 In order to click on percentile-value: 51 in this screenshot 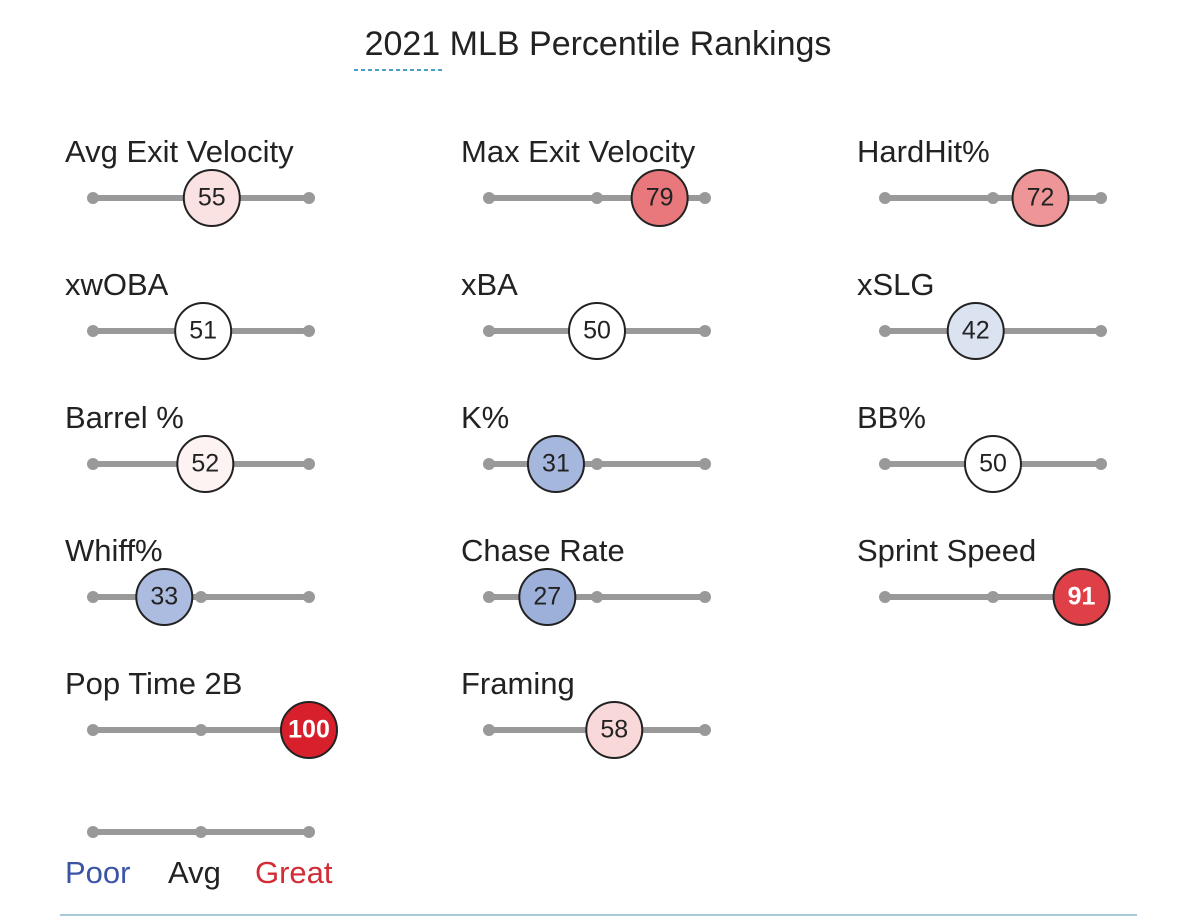, I will do `click(203, 331)`.